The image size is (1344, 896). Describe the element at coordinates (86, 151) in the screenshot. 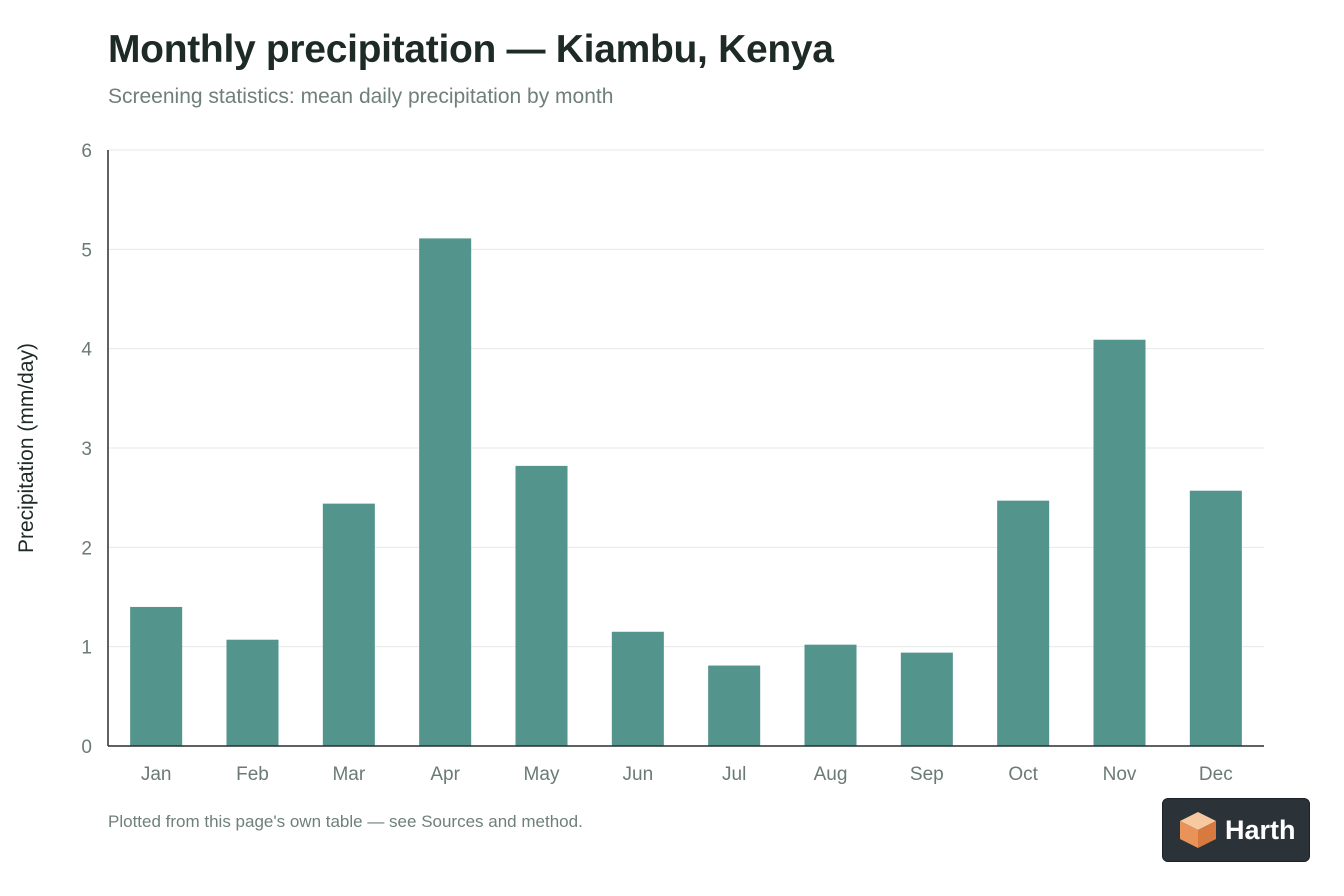

I see `y-tick-label: 6` at that location.